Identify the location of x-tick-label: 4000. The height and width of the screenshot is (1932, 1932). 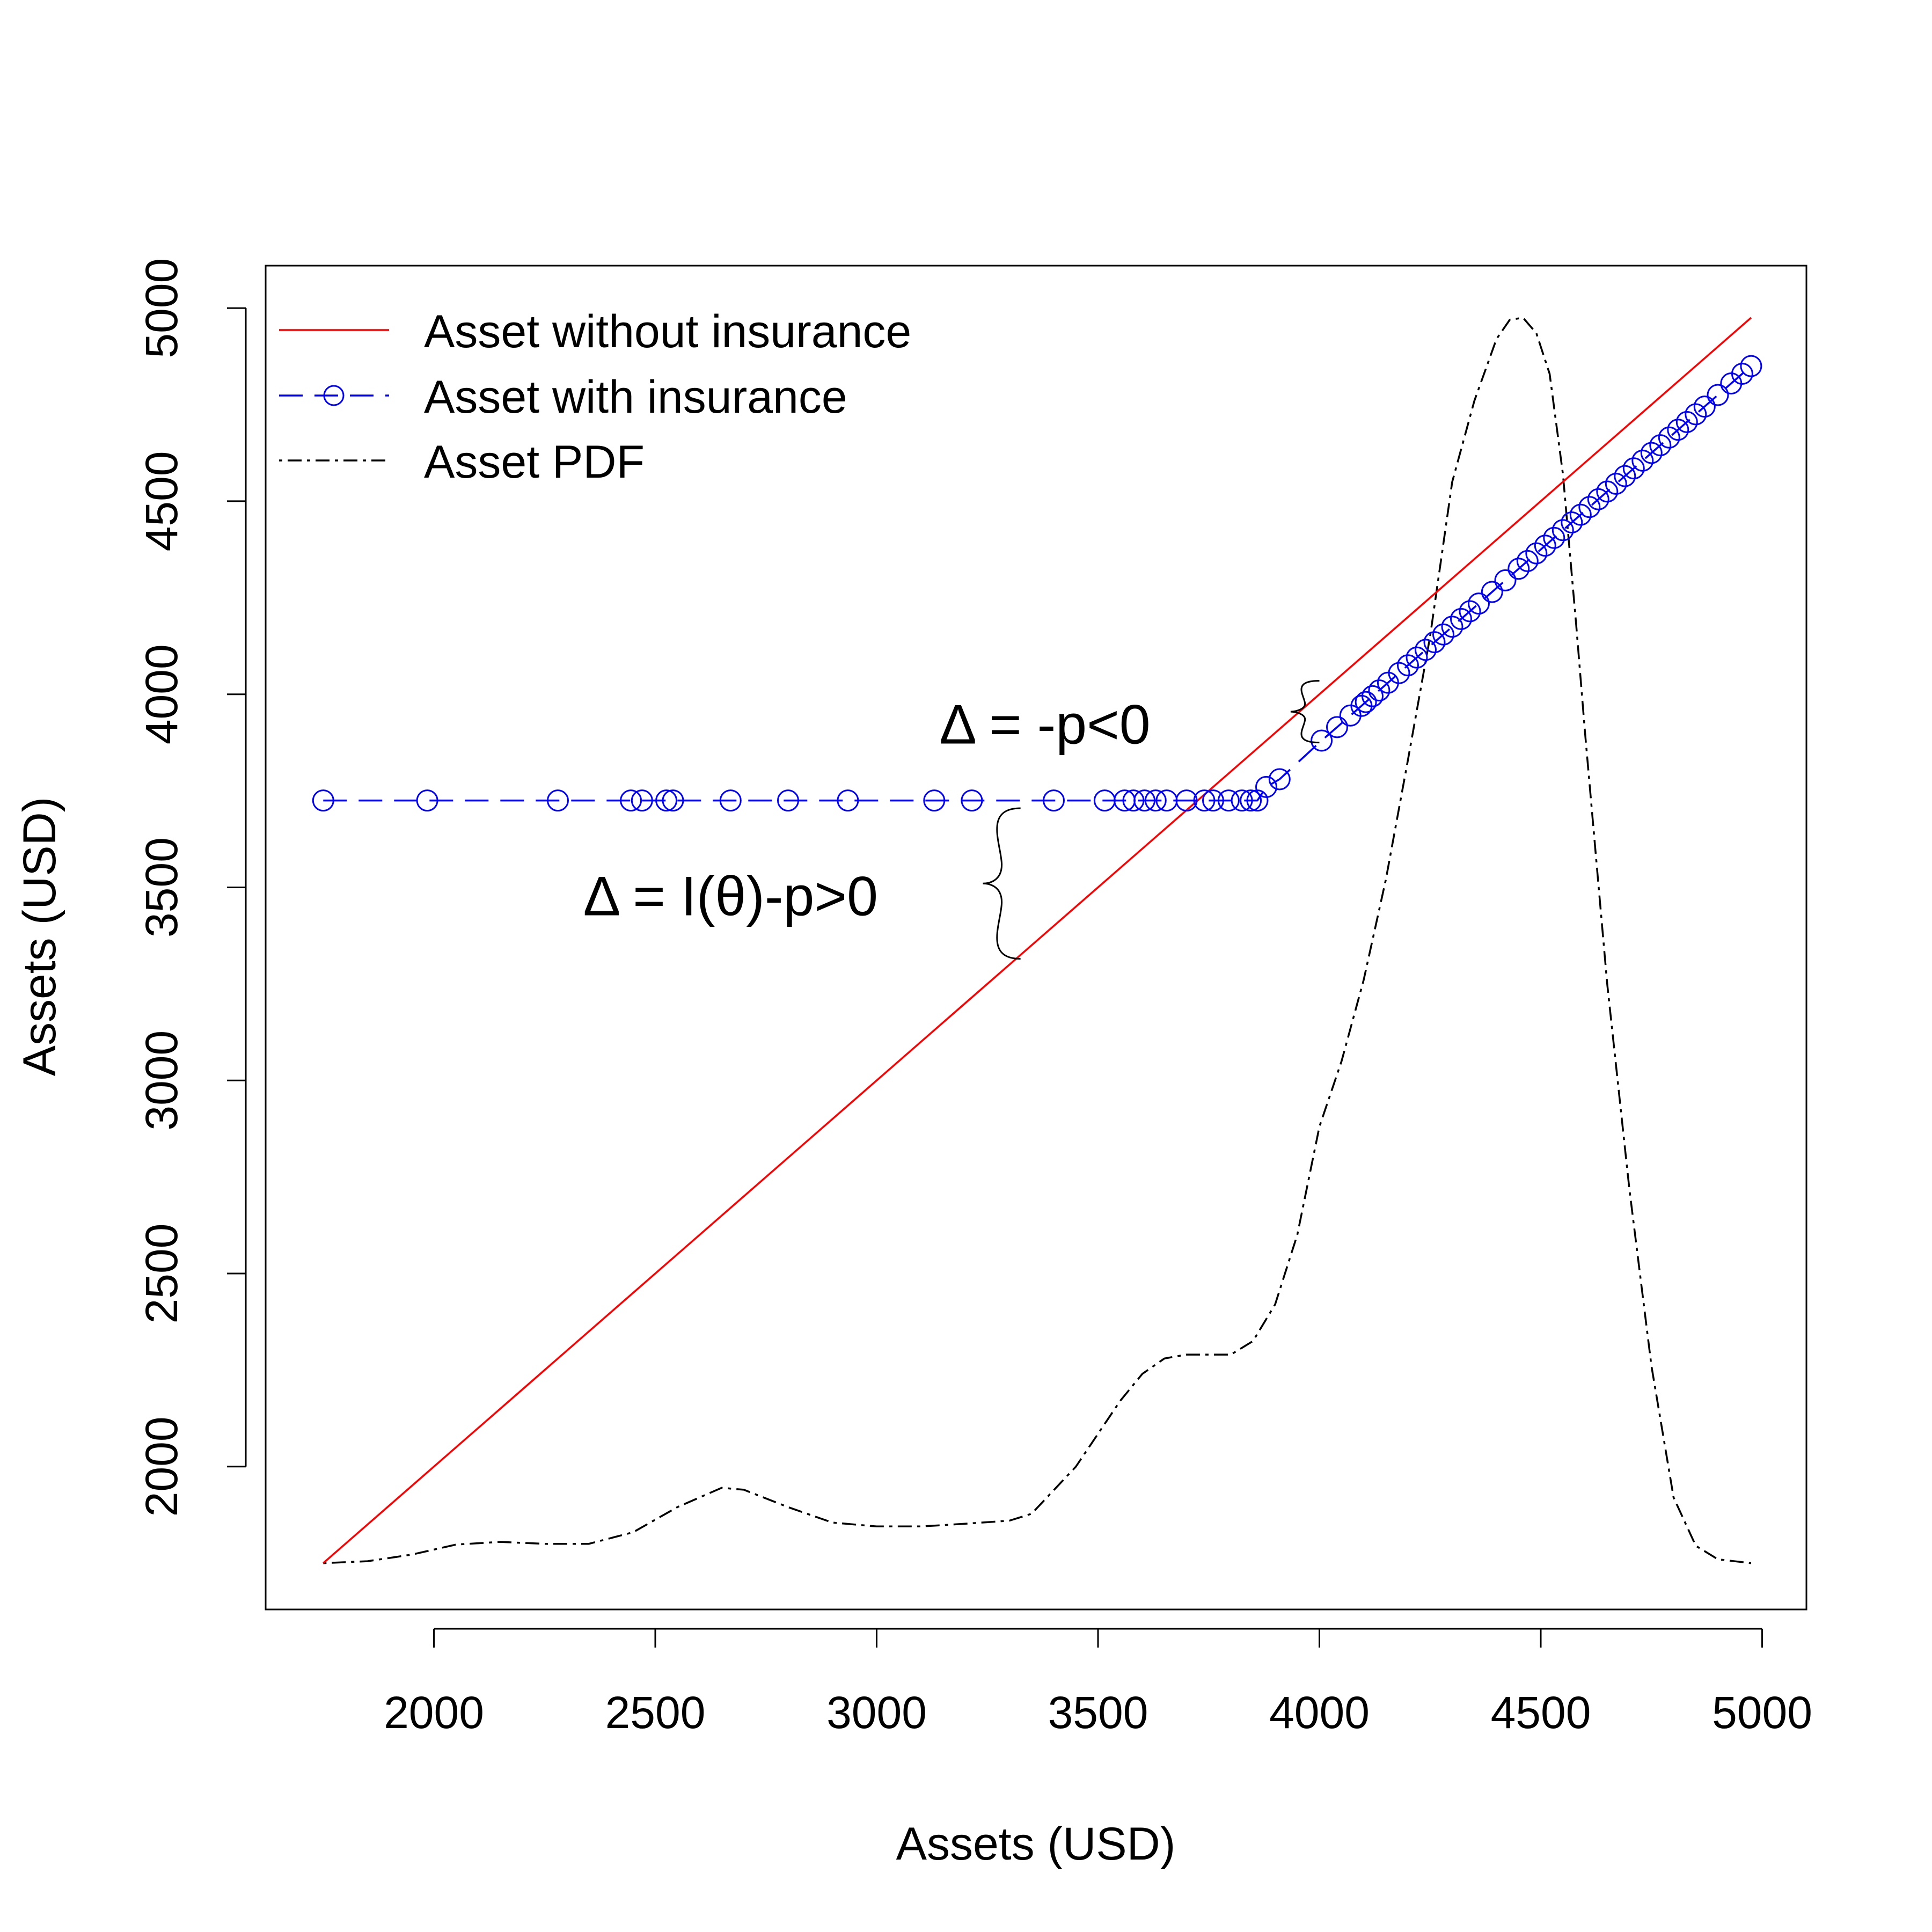
(1319, 1712).